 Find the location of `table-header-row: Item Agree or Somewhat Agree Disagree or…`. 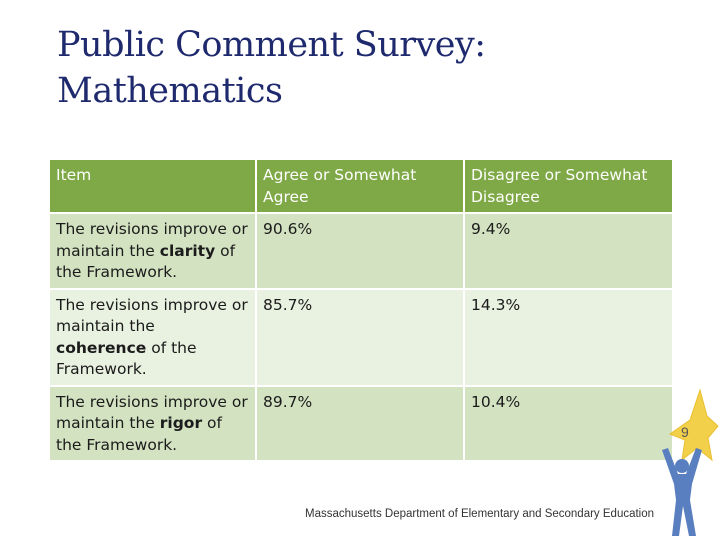

table-header-row: Item Agree or Somewhat Agree Disagree or… is located at coordinates (361, 186).